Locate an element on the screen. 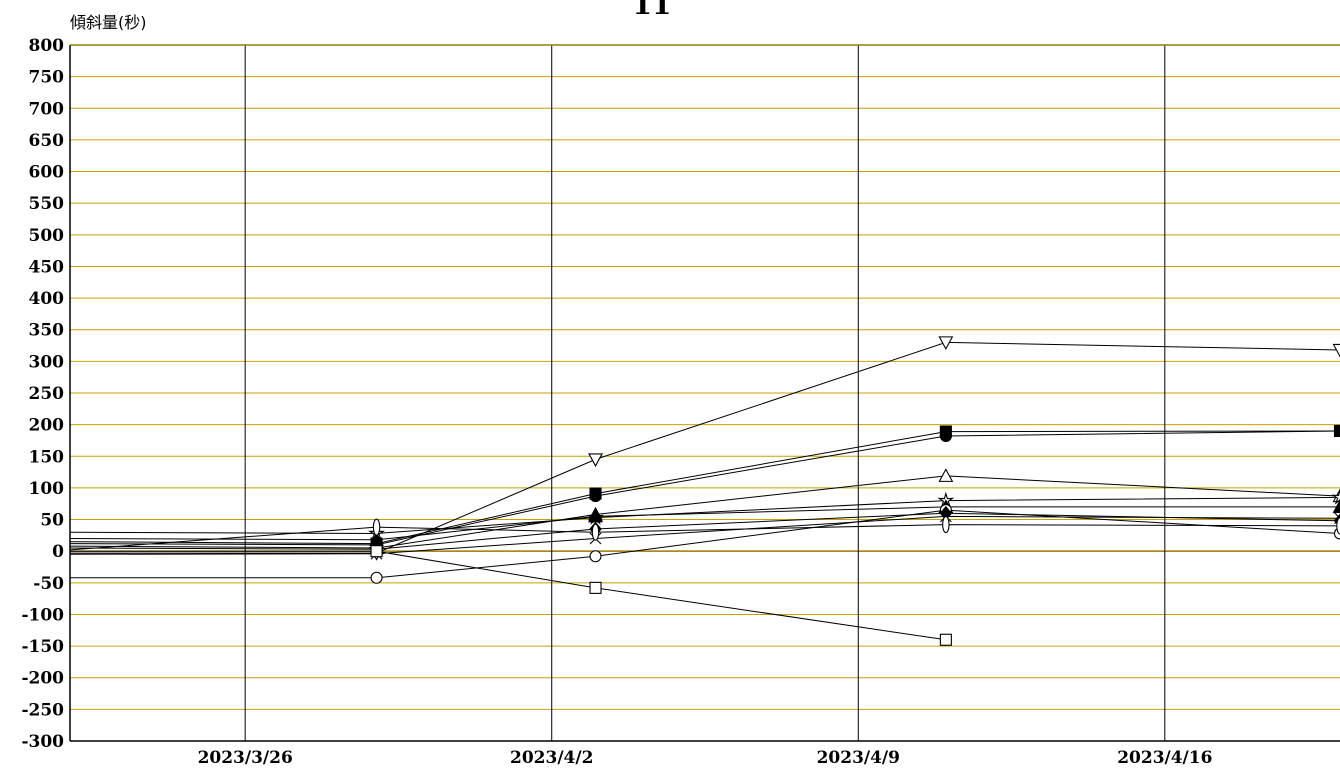  y-tick-label: 450 is located at coordinates (47, 267).